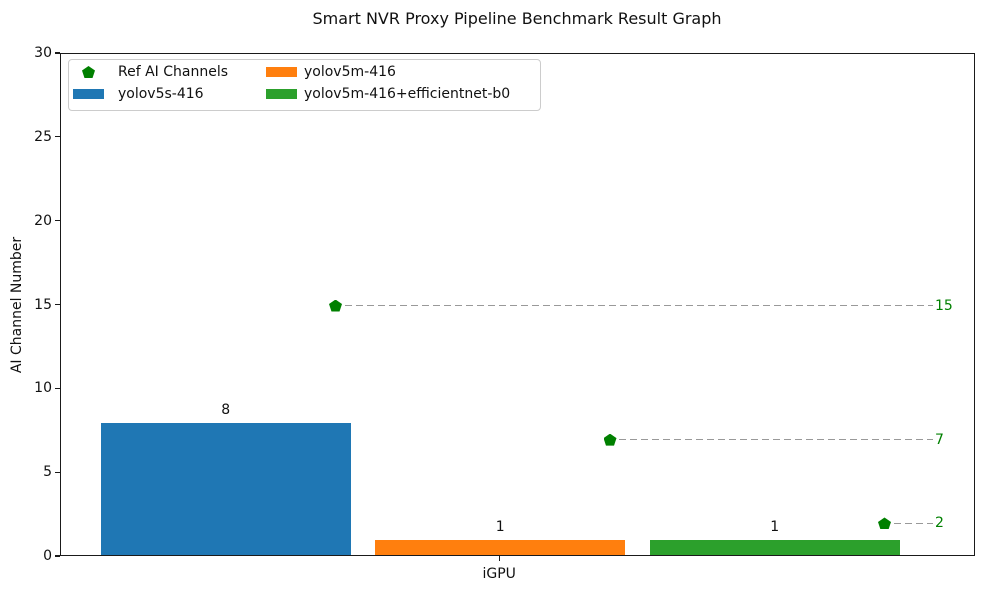 This screenshot has width=989, height=592. What do you see at coordinates (43, 304) in the screenshot?
I see `y-tick-label: 15` at bounding box center [43, 304].